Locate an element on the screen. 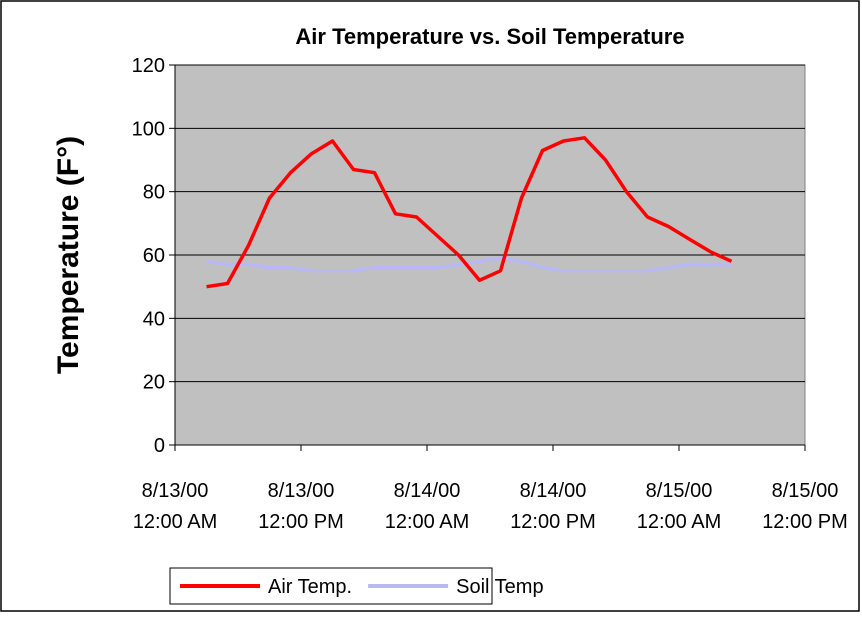 The width and height of the screenshot is (862, 619). y-tick-label: 100 is located at coordinates (148, 129).